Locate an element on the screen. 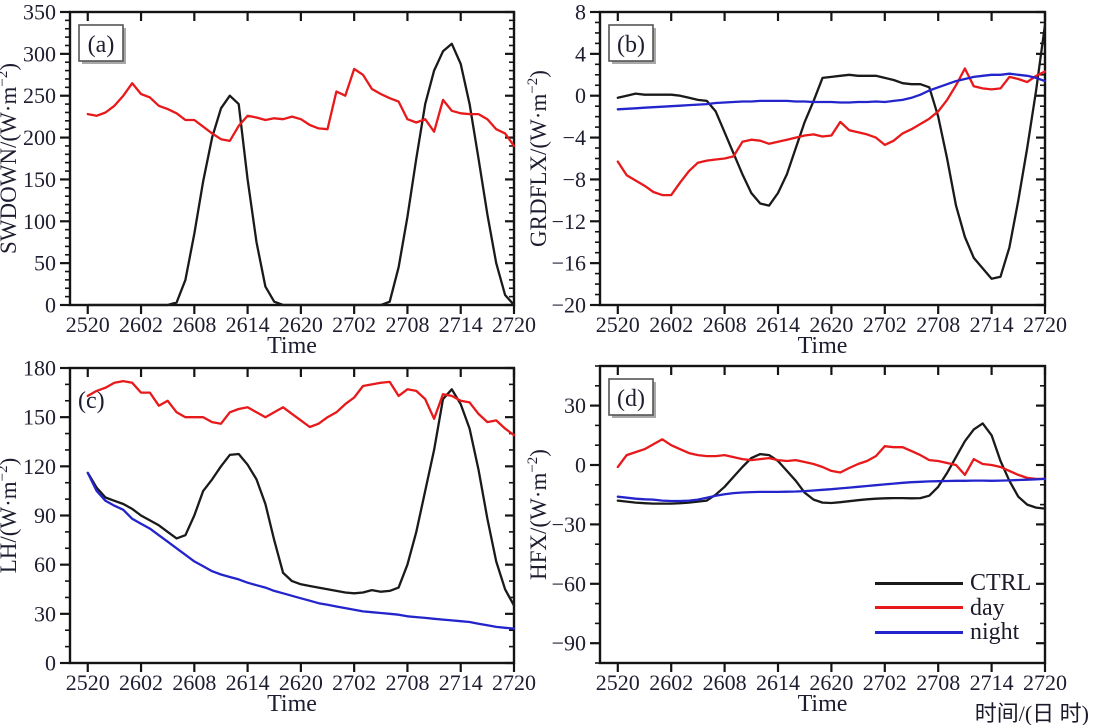 Image resolution: width=1093 pixels, height=725 pixels. panel-label-d: (d) is located at coordinates (631, 399).